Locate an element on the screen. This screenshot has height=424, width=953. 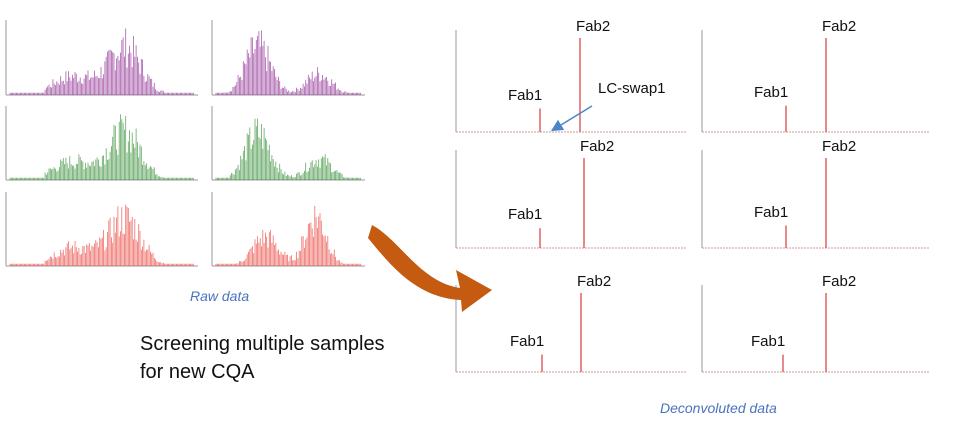
deconvoluted-caption: Deconvoluted data is located at coordinates (718, 408).